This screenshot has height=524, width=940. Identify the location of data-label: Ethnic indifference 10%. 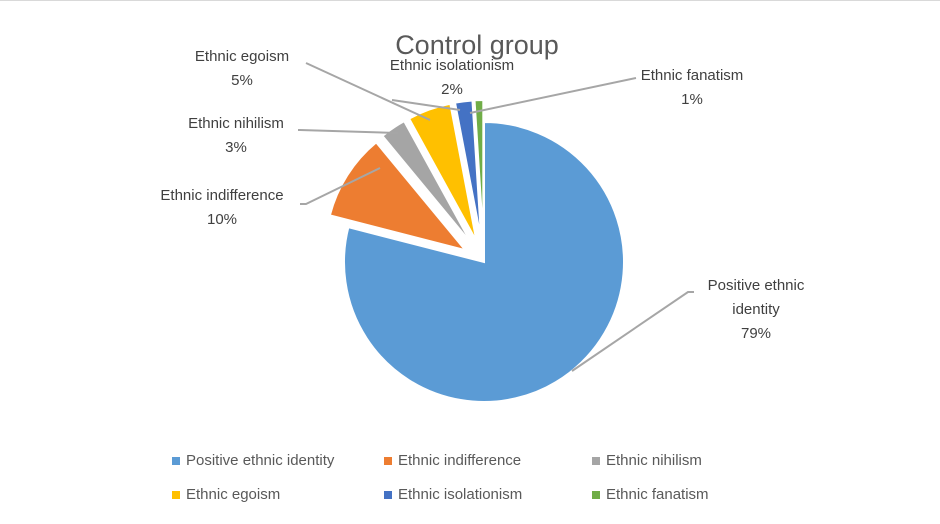
(221, 207).